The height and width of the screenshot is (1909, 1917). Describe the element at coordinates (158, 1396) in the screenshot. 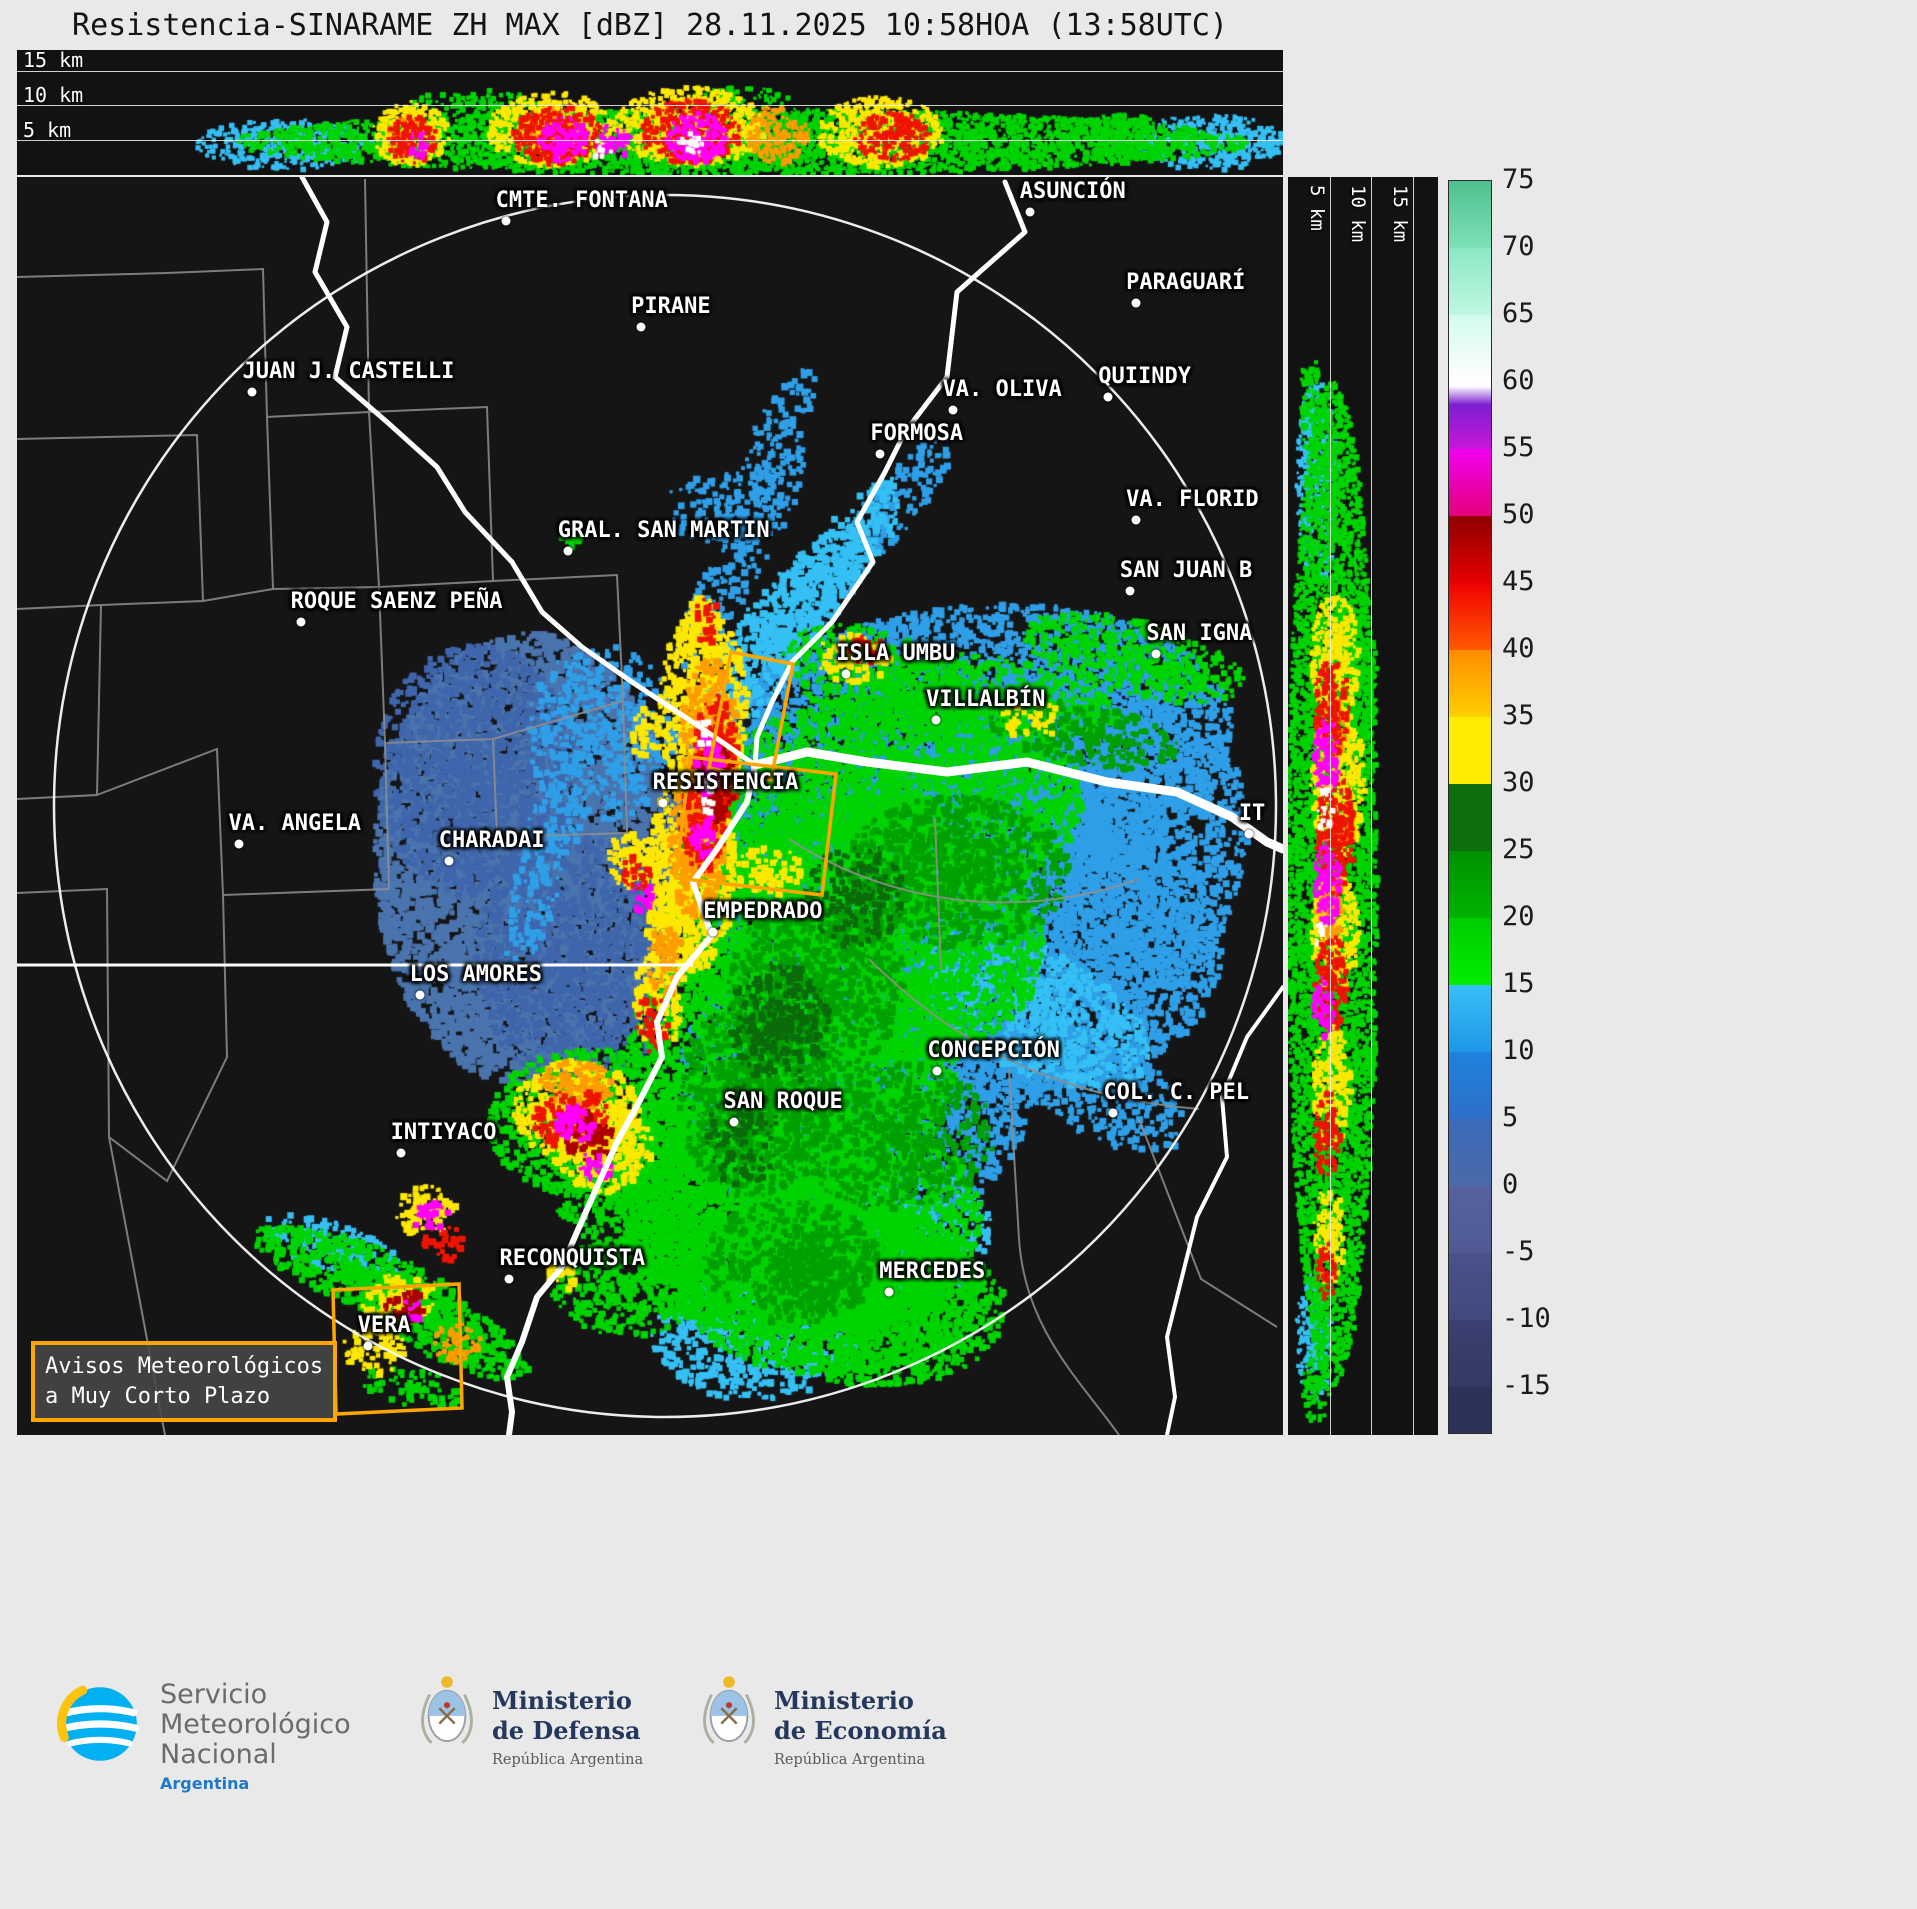

I see `warning-legend-line2: a Muy Corto Plazo` at that location.